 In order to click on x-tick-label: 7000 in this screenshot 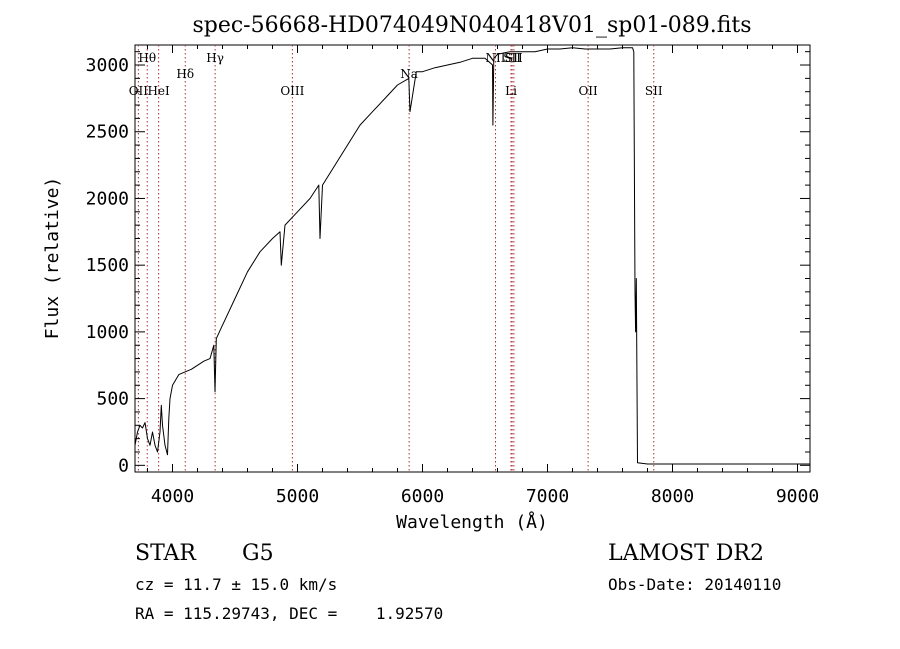, I will do `click(547, 496)`.